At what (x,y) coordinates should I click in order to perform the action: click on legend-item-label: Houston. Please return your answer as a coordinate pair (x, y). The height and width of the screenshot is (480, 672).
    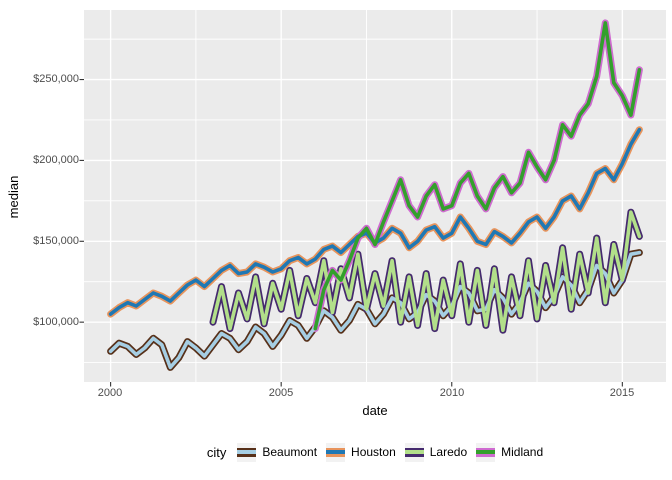
    Looking at the image, I should click on (373, 452).